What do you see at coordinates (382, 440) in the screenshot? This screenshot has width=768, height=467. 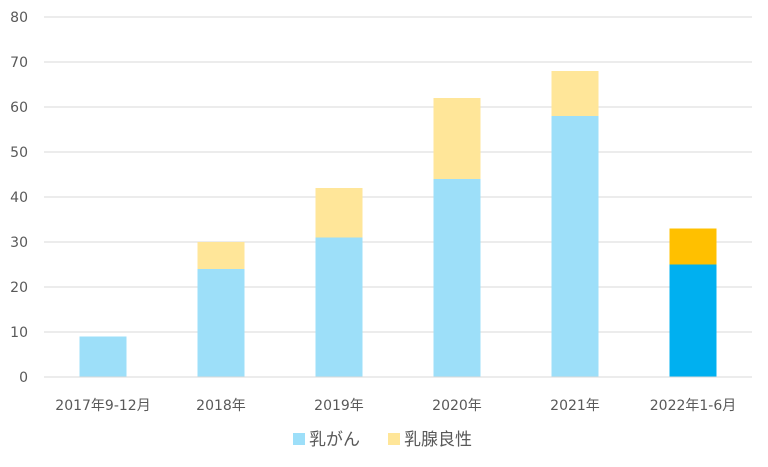 I see `legend: 乳がん 乳腺良性` at bounding box center [382, 440].